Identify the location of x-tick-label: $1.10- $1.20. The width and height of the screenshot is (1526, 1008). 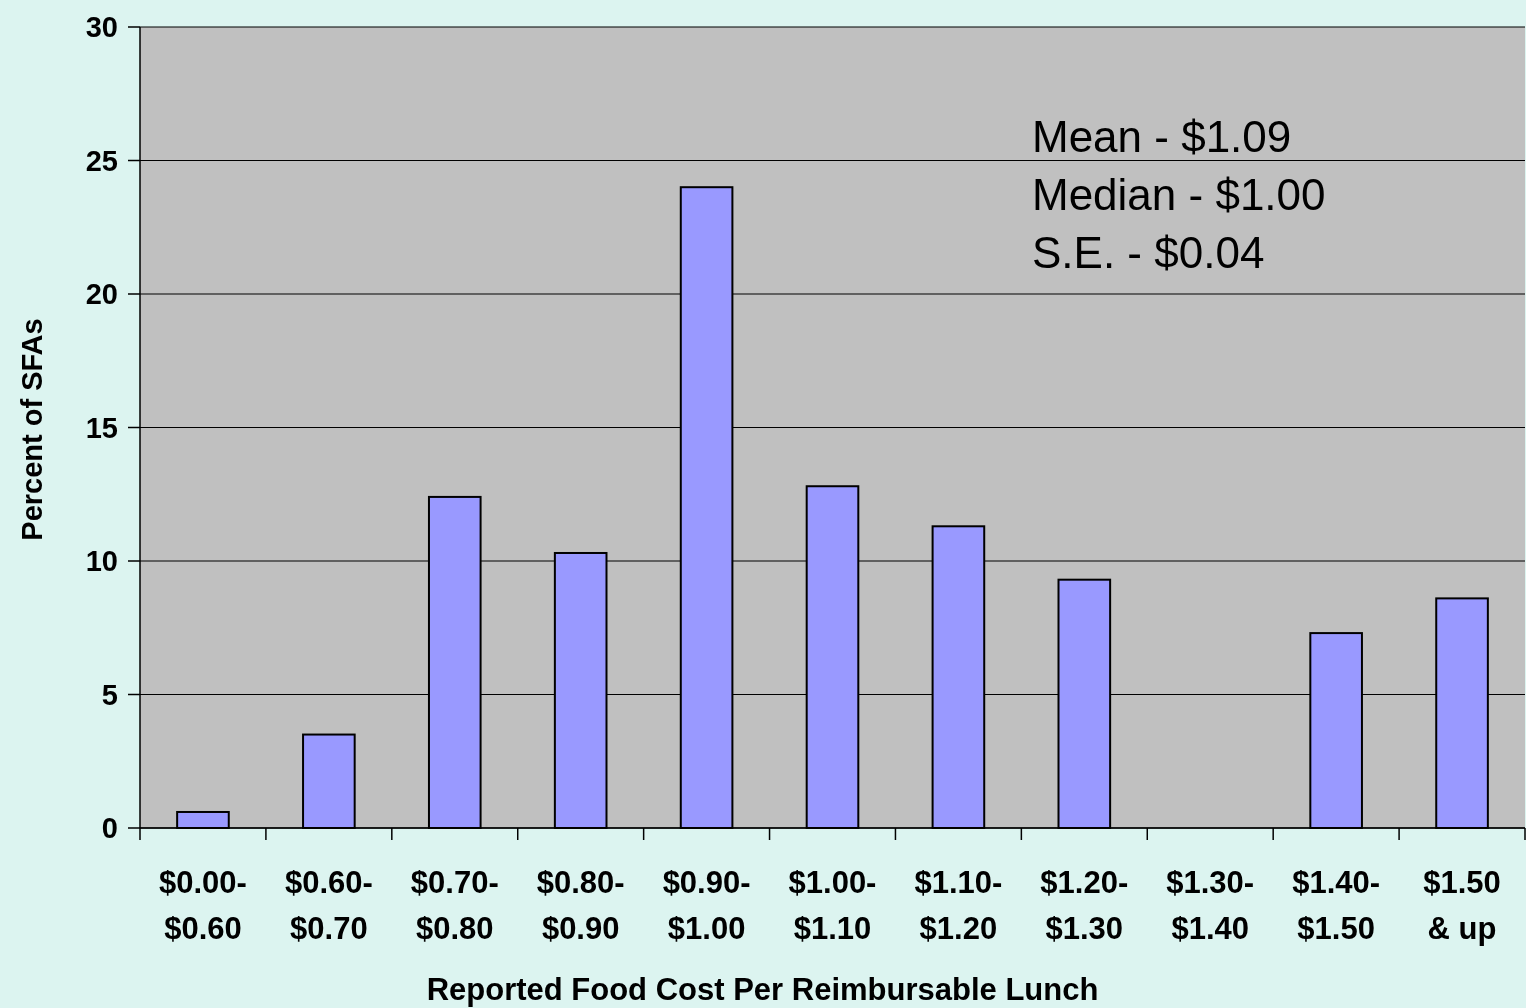
(958, 905).